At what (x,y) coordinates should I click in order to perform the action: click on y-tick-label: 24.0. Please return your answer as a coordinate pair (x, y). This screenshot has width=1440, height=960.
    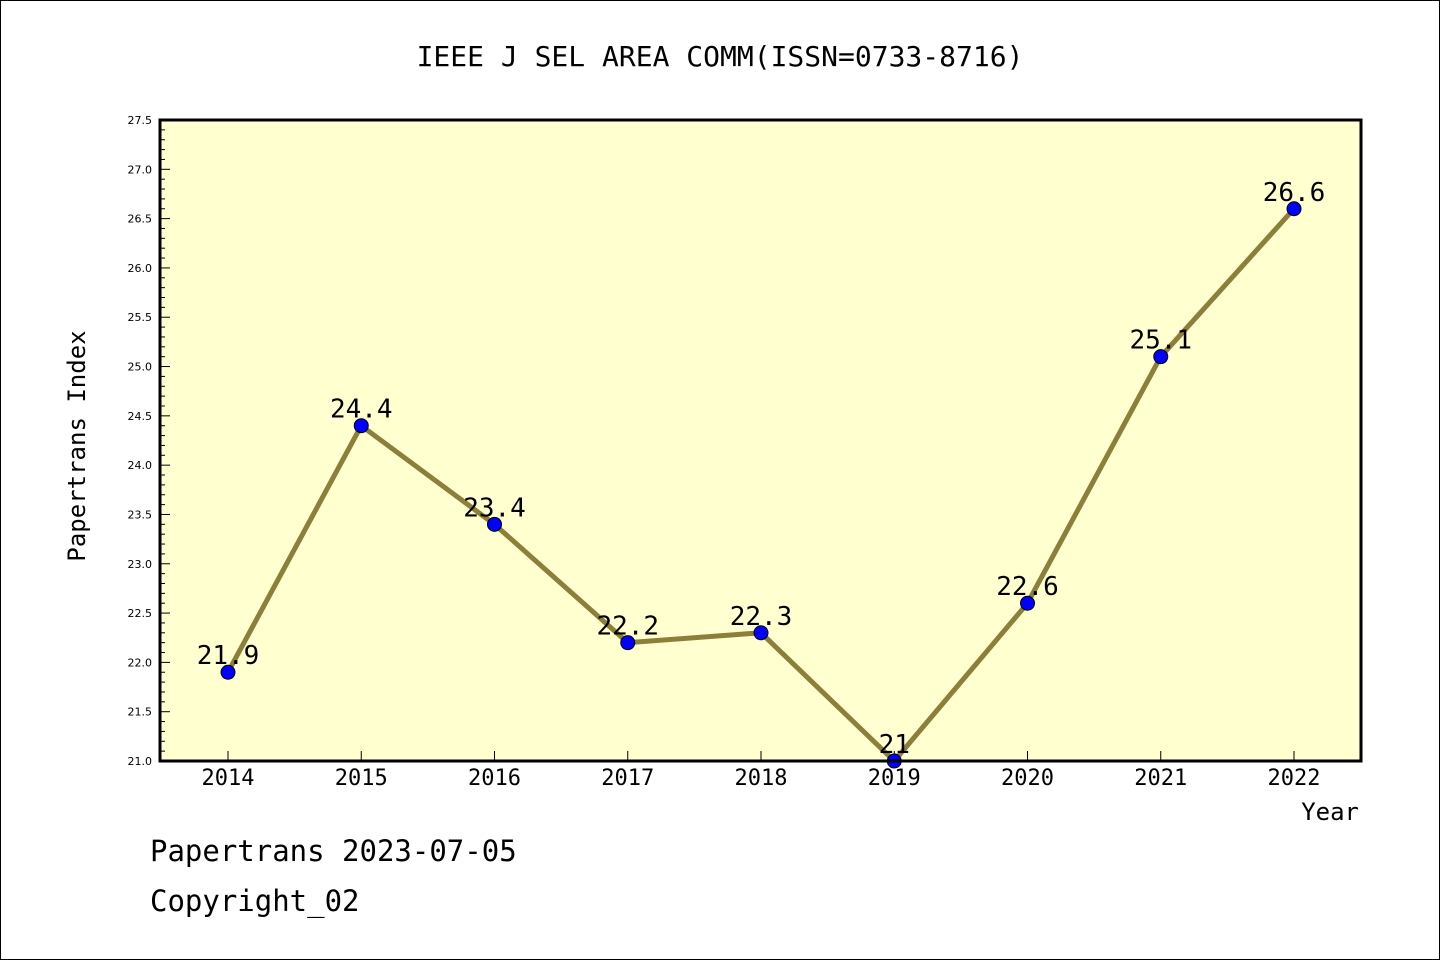
    Looking at the image, I should click on (140, 465).